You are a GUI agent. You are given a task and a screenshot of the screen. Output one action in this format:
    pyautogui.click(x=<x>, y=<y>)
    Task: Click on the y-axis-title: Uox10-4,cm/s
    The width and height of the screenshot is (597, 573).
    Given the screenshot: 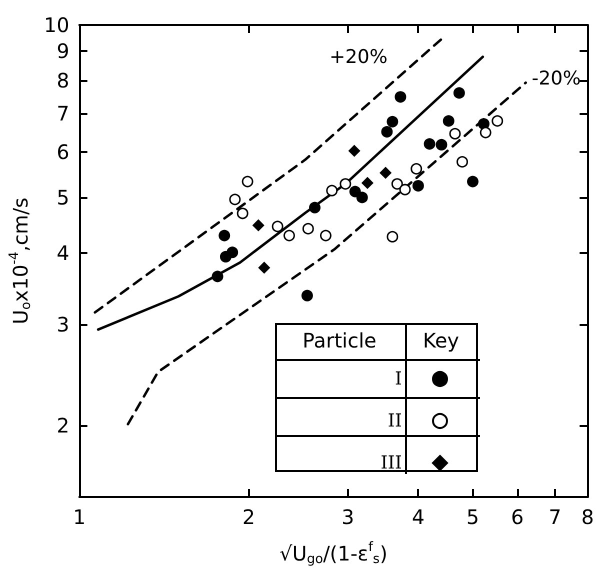 What is the action you would take?
    pyautogui.click(x=20, y=261)
    